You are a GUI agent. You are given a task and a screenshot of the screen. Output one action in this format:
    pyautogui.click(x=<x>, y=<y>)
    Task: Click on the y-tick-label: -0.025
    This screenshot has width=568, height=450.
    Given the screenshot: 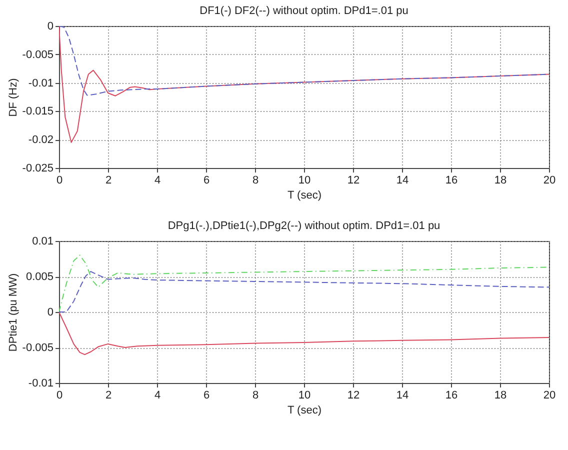 What is the action you would take?
    pyautogui.click(x=38, y=168)
    